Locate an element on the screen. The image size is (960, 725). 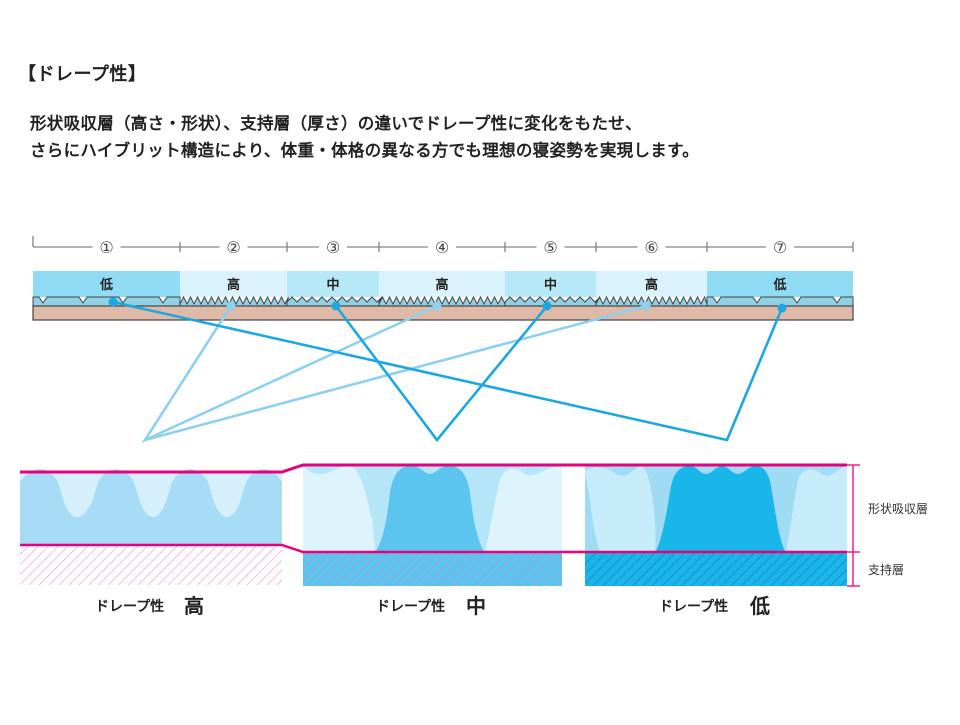
zone-level-label-6: 高 is located at coordinates (651, 285).